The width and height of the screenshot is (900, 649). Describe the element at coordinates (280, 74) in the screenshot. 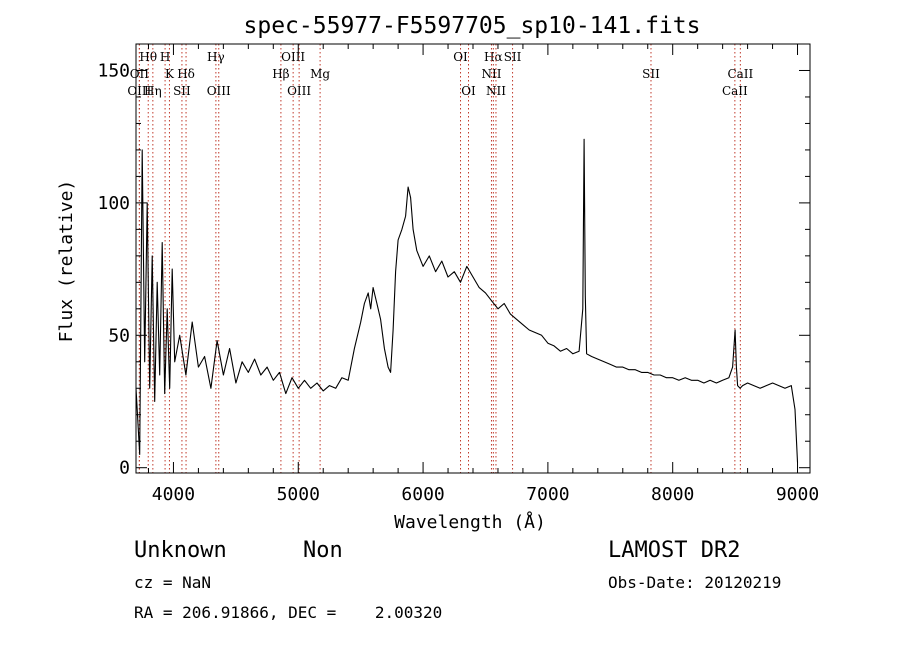

I see `spectral-line-label: Hβ` at that location.